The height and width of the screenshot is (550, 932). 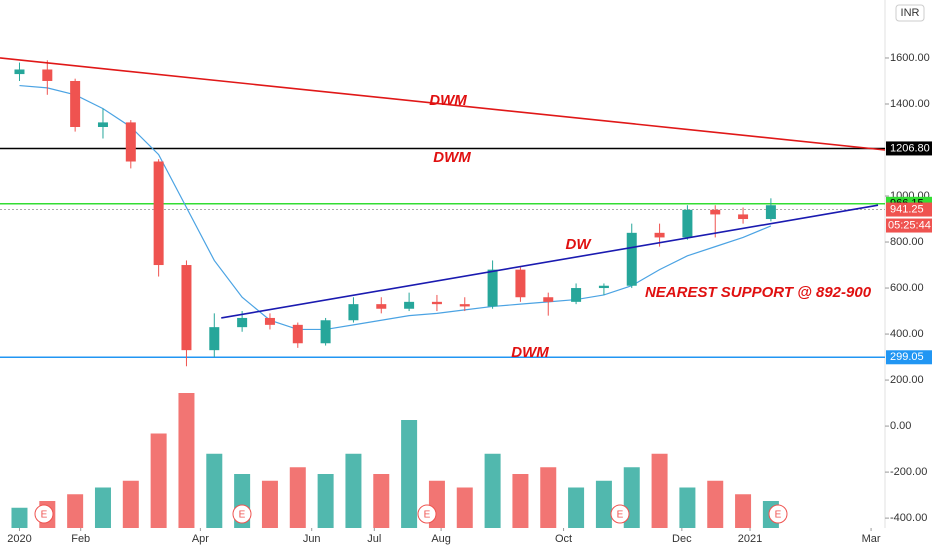 I want to click on annotation: NEAREST SUPPORT @ 892-900, so click(x=758, y=292).